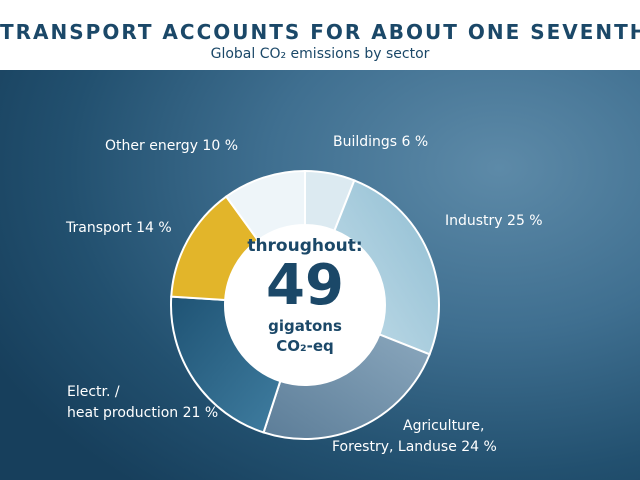  I want to click on center-line-4: CO₂-eq, so click(305, 346).